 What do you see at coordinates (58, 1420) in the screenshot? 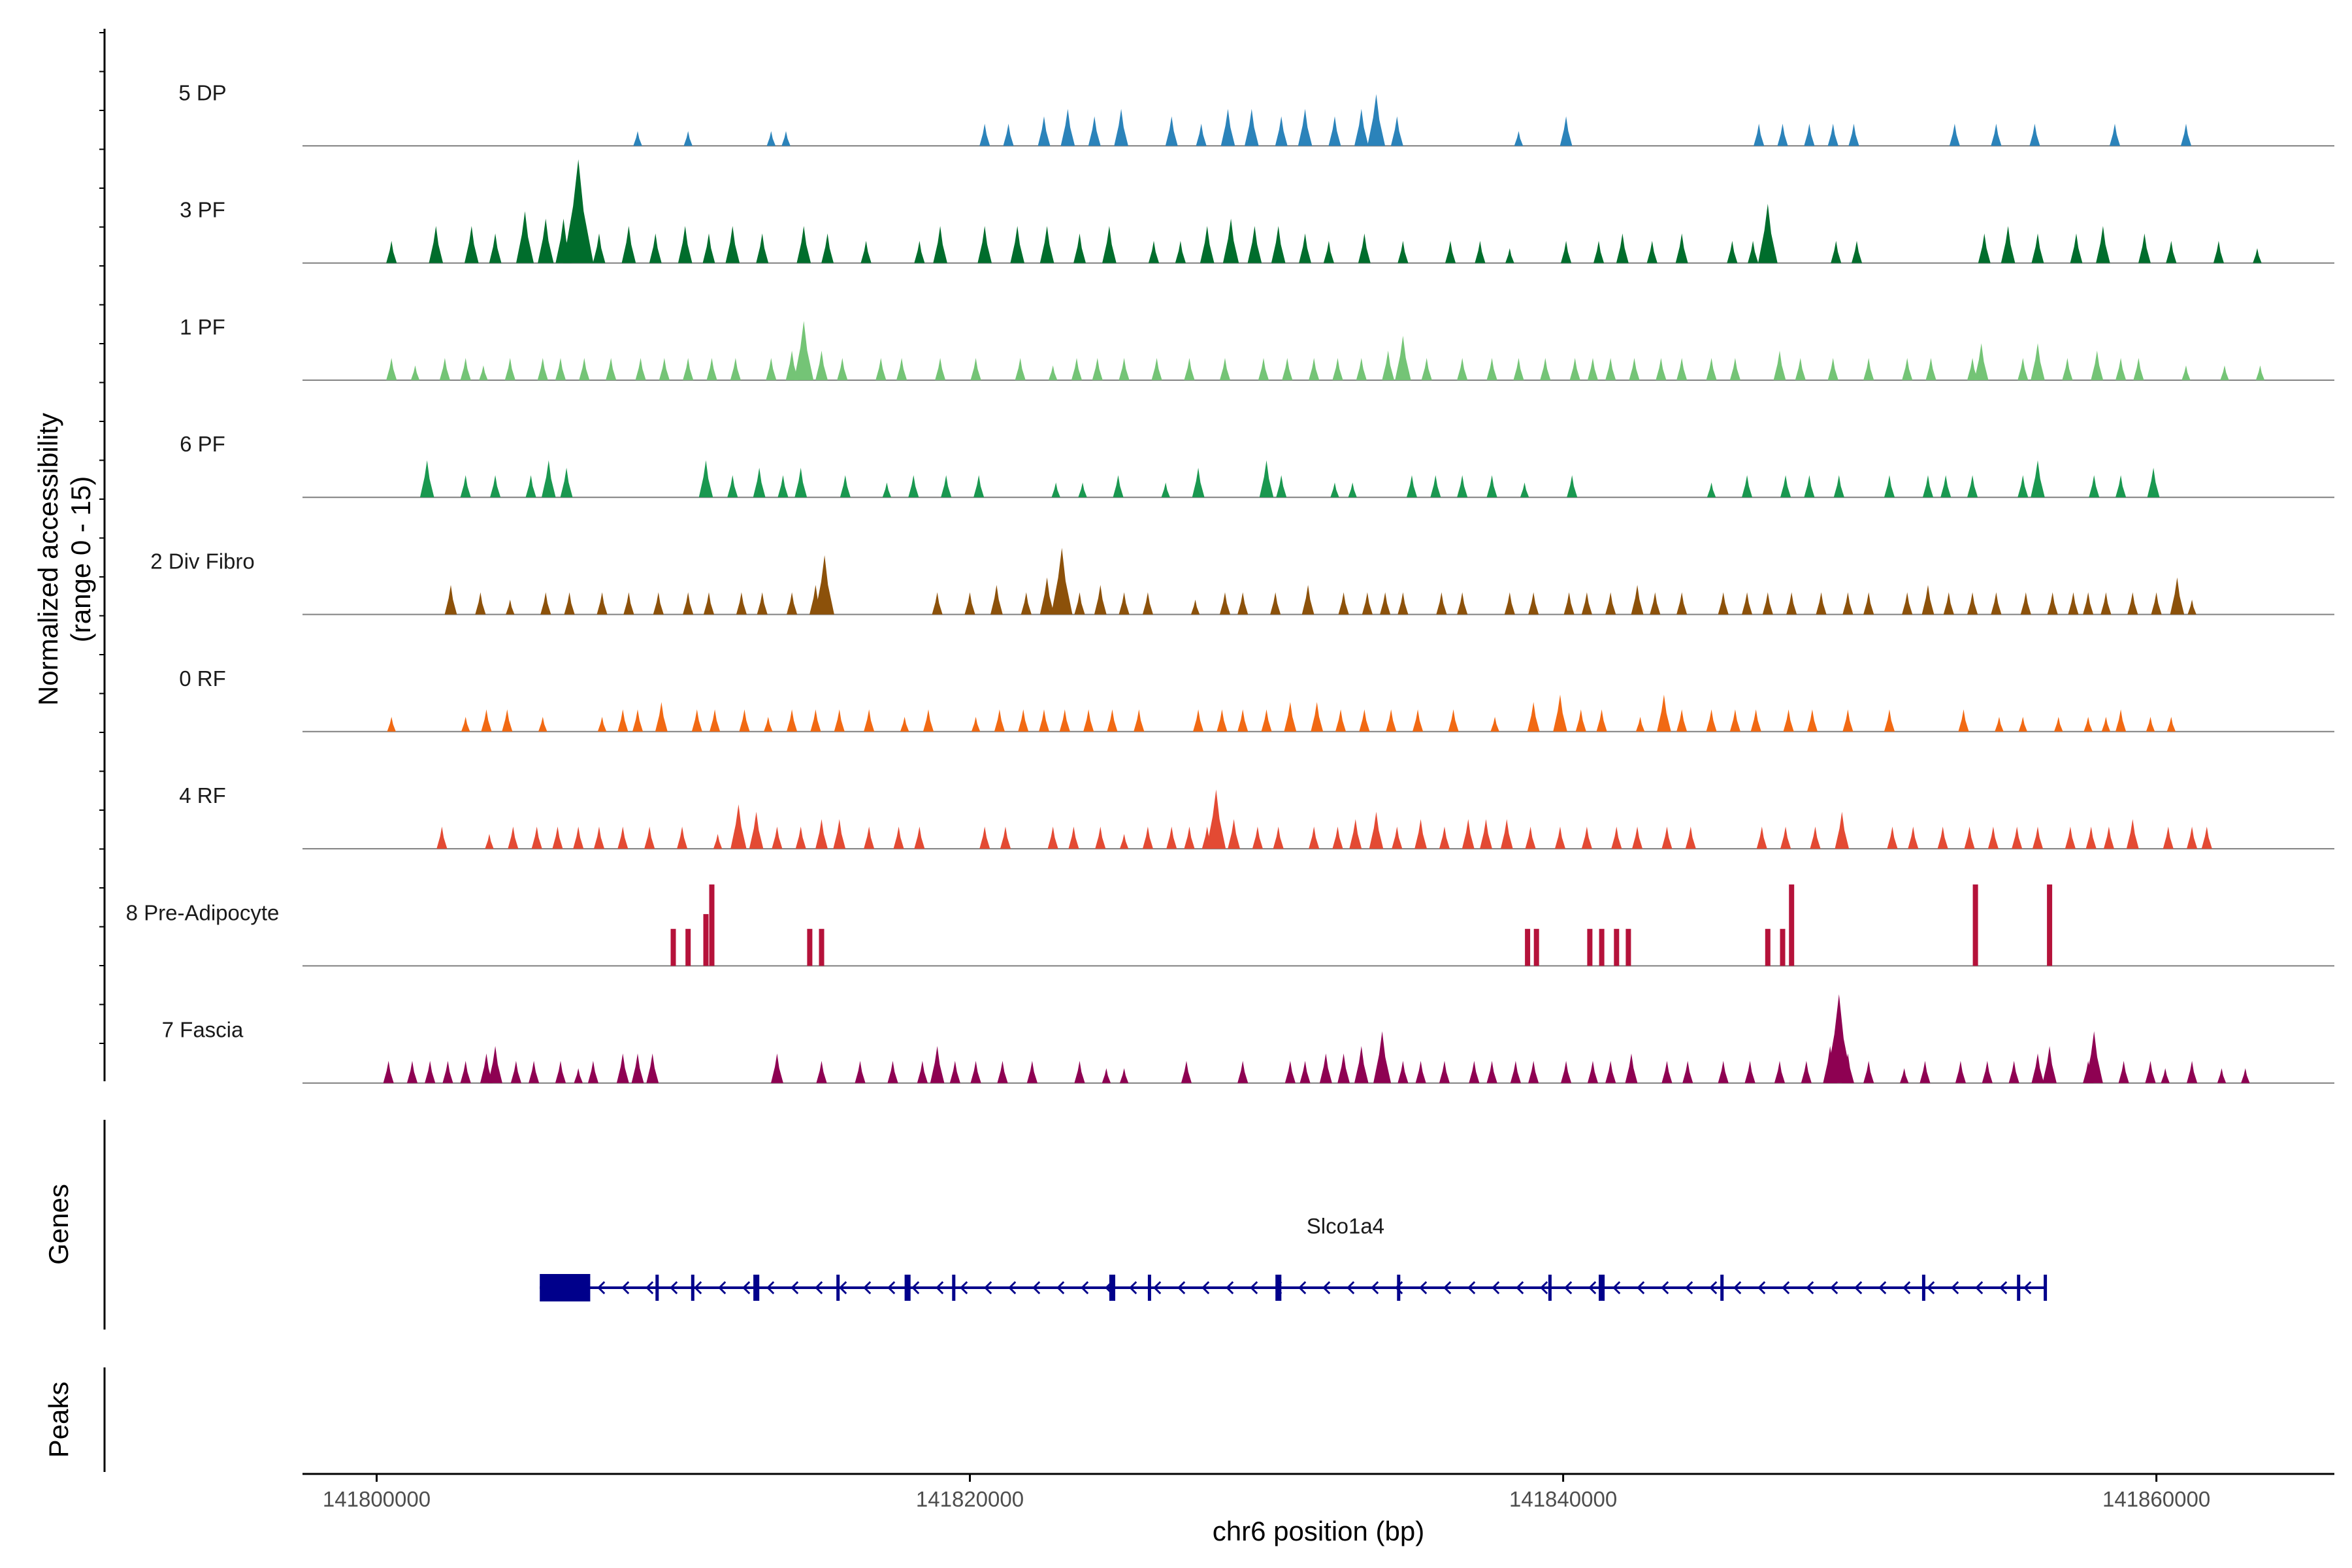
I see `peaks-axis-title: Peaks` at bounding box center [58, 1420].